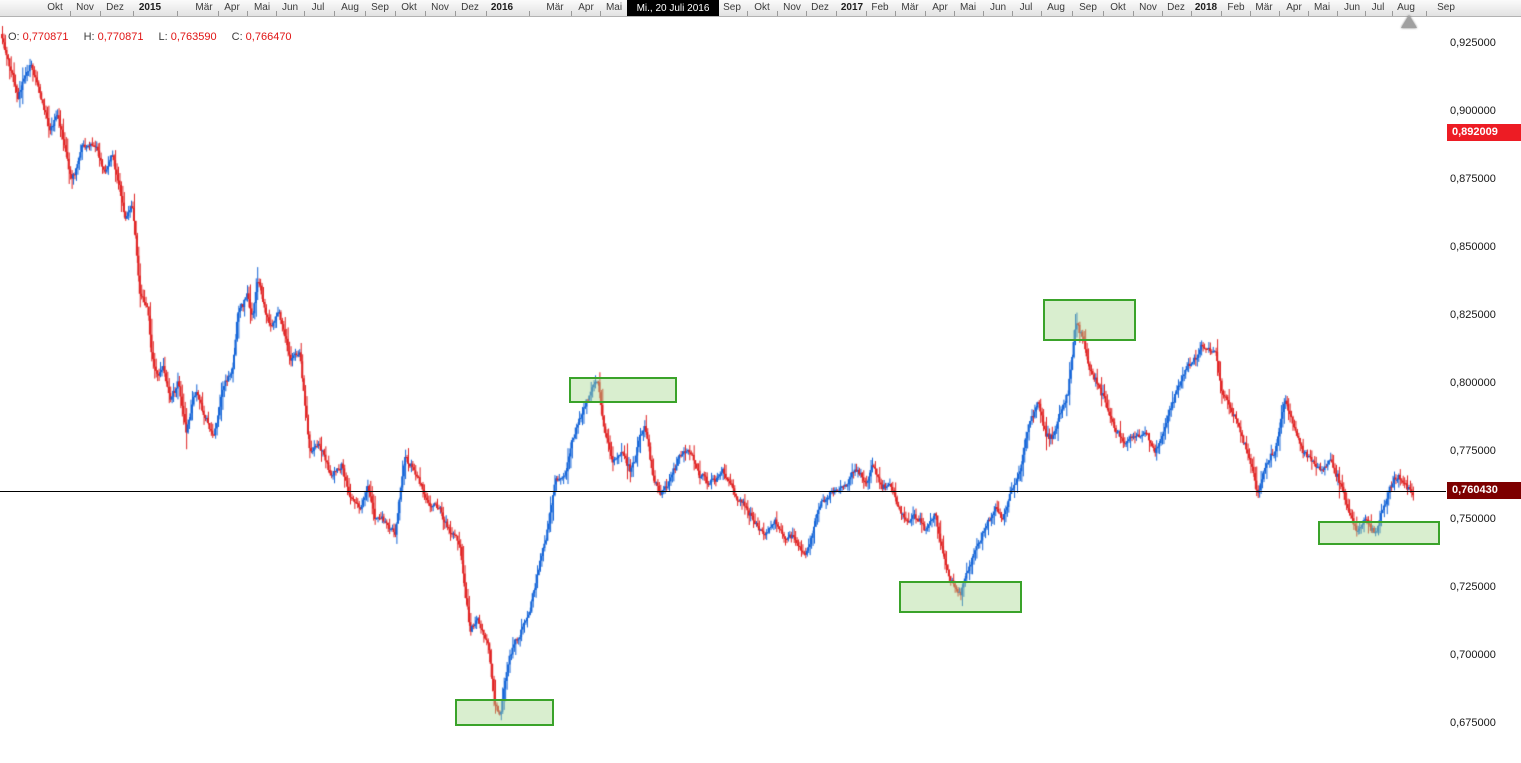 The width and height of the screenshot is (1521, 763). I want to click on time-axis-year-label: 2017, so click(852, 7).